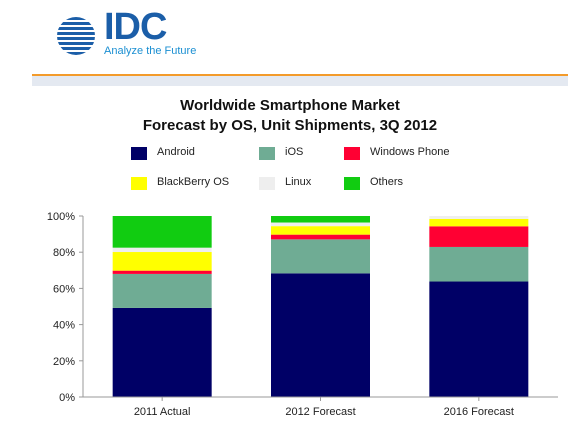 Image resolution: width=580 pixels, height=426 pixels. What do you see at coordinates (139, 183) in the screenshot?
I see `legend-swatch-blackberry-os` at bounding box center [139, 183].